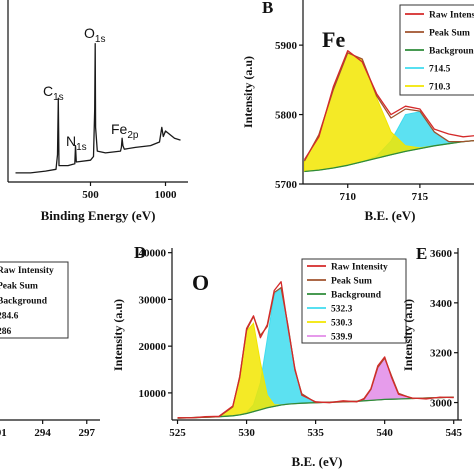  Describe the element at coordinates (440, 88) in the screenshot. I see `legend-label: 710.3` at that location.